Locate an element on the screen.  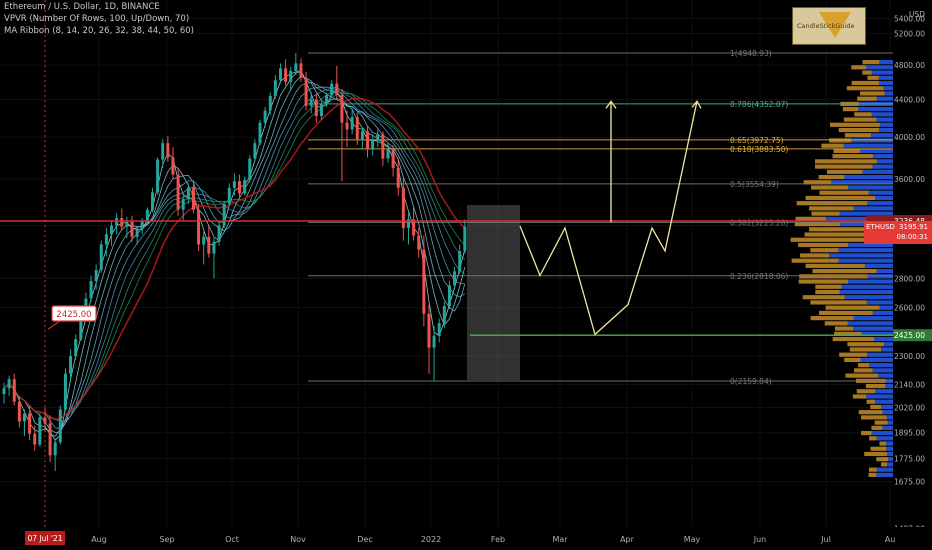
price-tick-label: 1775.00 is located at coordinates (909, 459).